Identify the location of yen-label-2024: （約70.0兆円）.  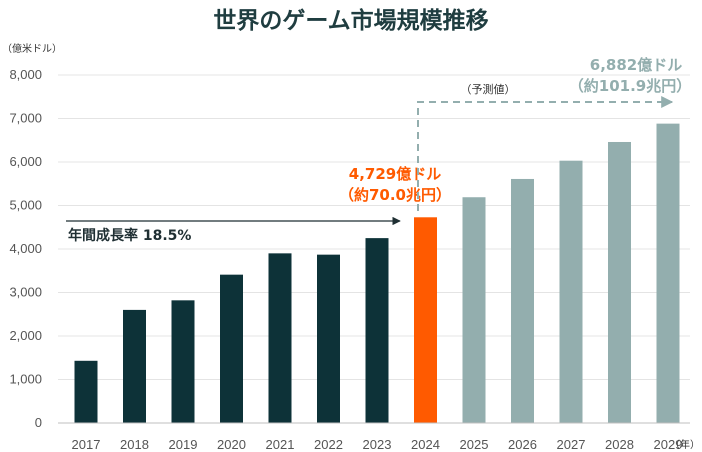
(395, 195).